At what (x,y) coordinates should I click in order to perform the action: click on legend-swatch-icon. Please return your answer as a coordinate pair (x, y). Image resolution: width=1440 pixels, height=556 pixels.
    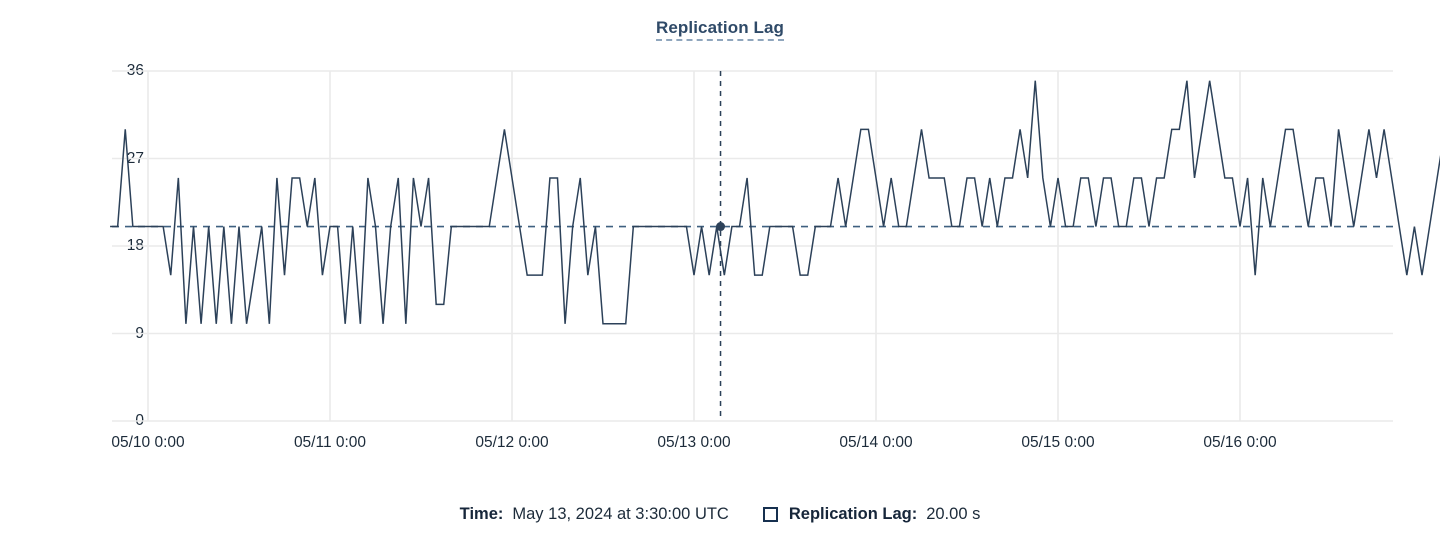
    Looking at the image, I should click on (770, 514).